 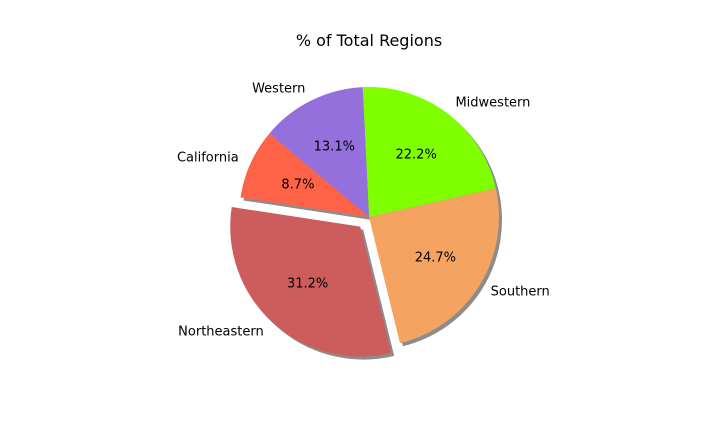 I want to click on chart-title: % of Total Regions, so click(x=369, y=40).